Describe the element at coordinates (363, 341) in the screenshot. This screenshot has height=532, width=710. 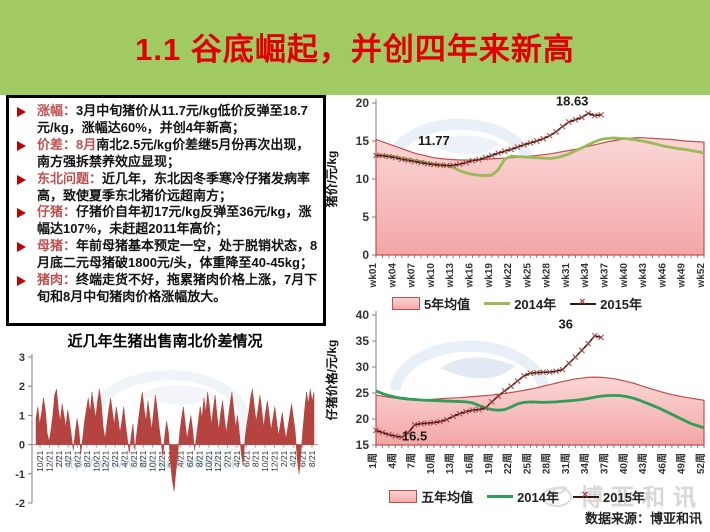
I see `svg-text: 35` at that location.